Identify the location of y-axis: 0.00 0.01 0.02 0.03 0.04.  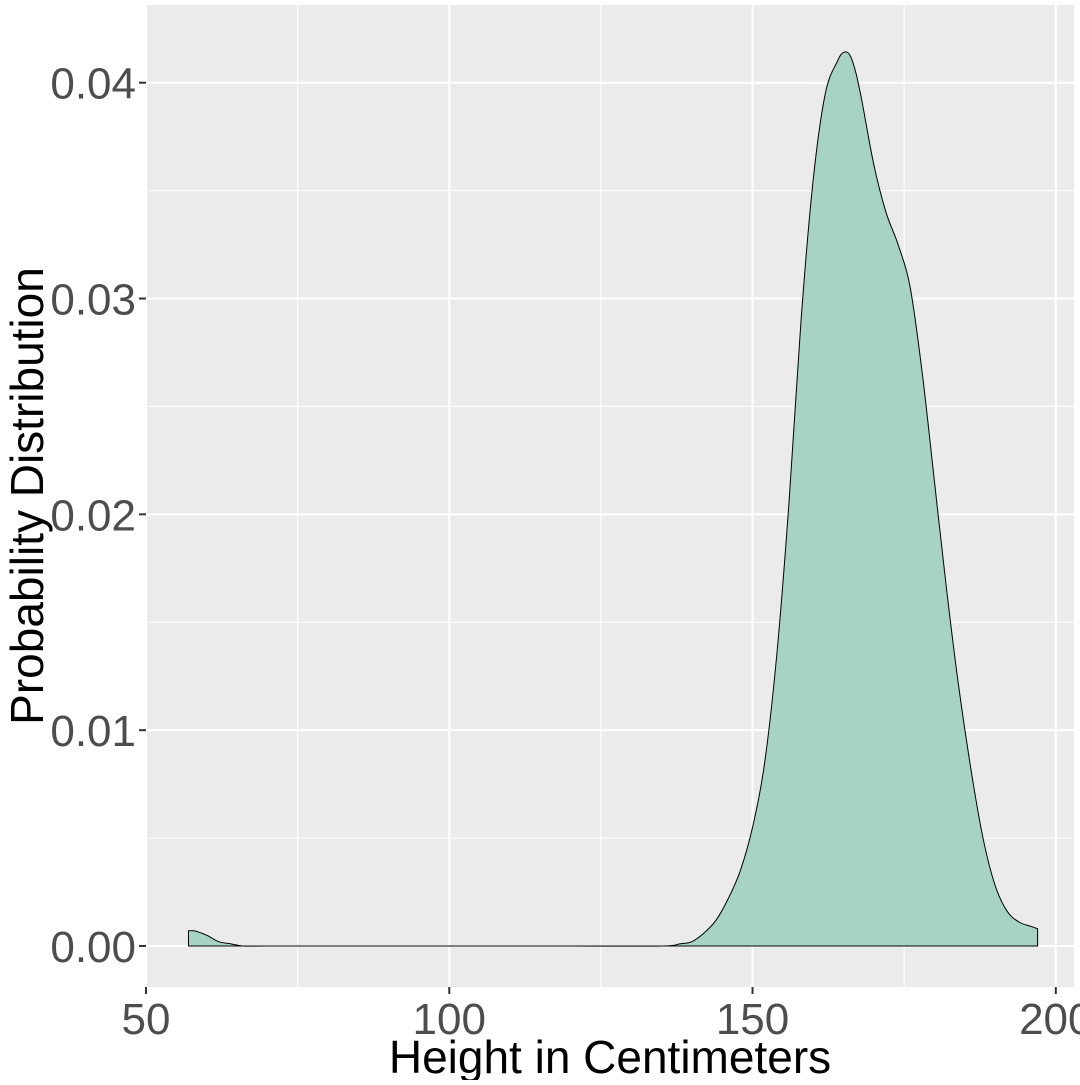
(98, 516).